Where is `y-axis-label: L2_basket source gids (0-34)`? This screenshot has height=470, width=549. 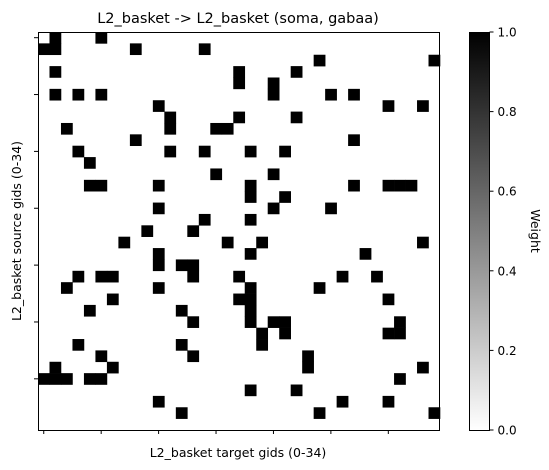
y-axis-label: L2_basket source gids (0-34) is located at coordinates (16, 231).